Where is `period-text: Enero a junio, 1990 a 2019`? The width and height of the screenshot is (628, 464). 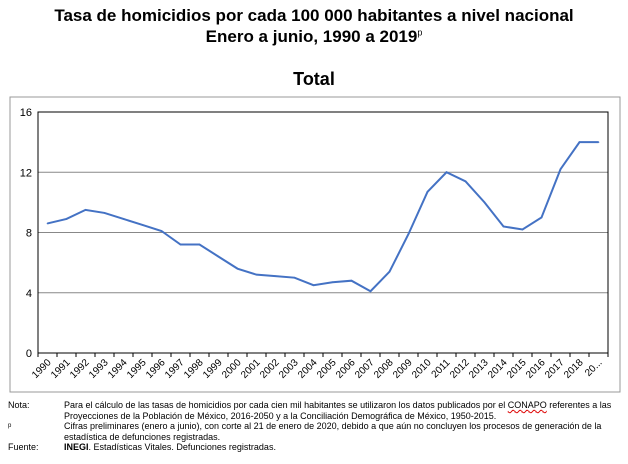
period-text: Enero a junio, 1990 a 2019 is located at coordinates (311, 36).